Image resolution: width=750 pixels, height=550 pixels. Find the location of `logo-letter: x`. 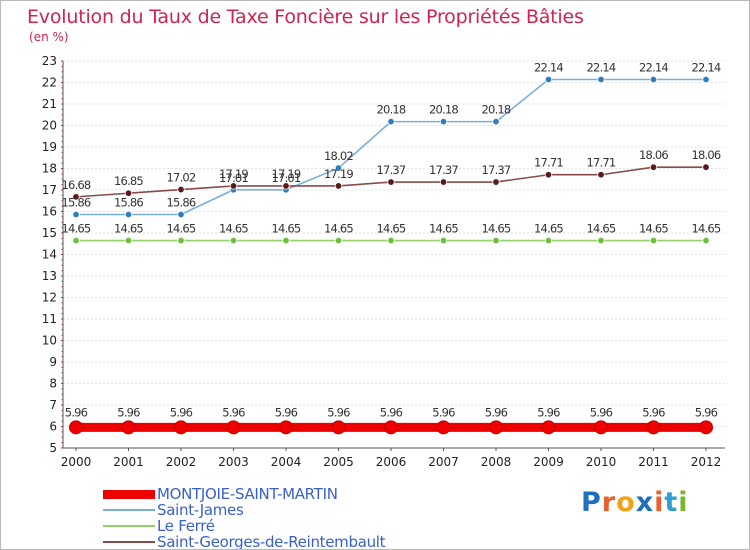

logo-letter: x is located at coordinates (645, 502).